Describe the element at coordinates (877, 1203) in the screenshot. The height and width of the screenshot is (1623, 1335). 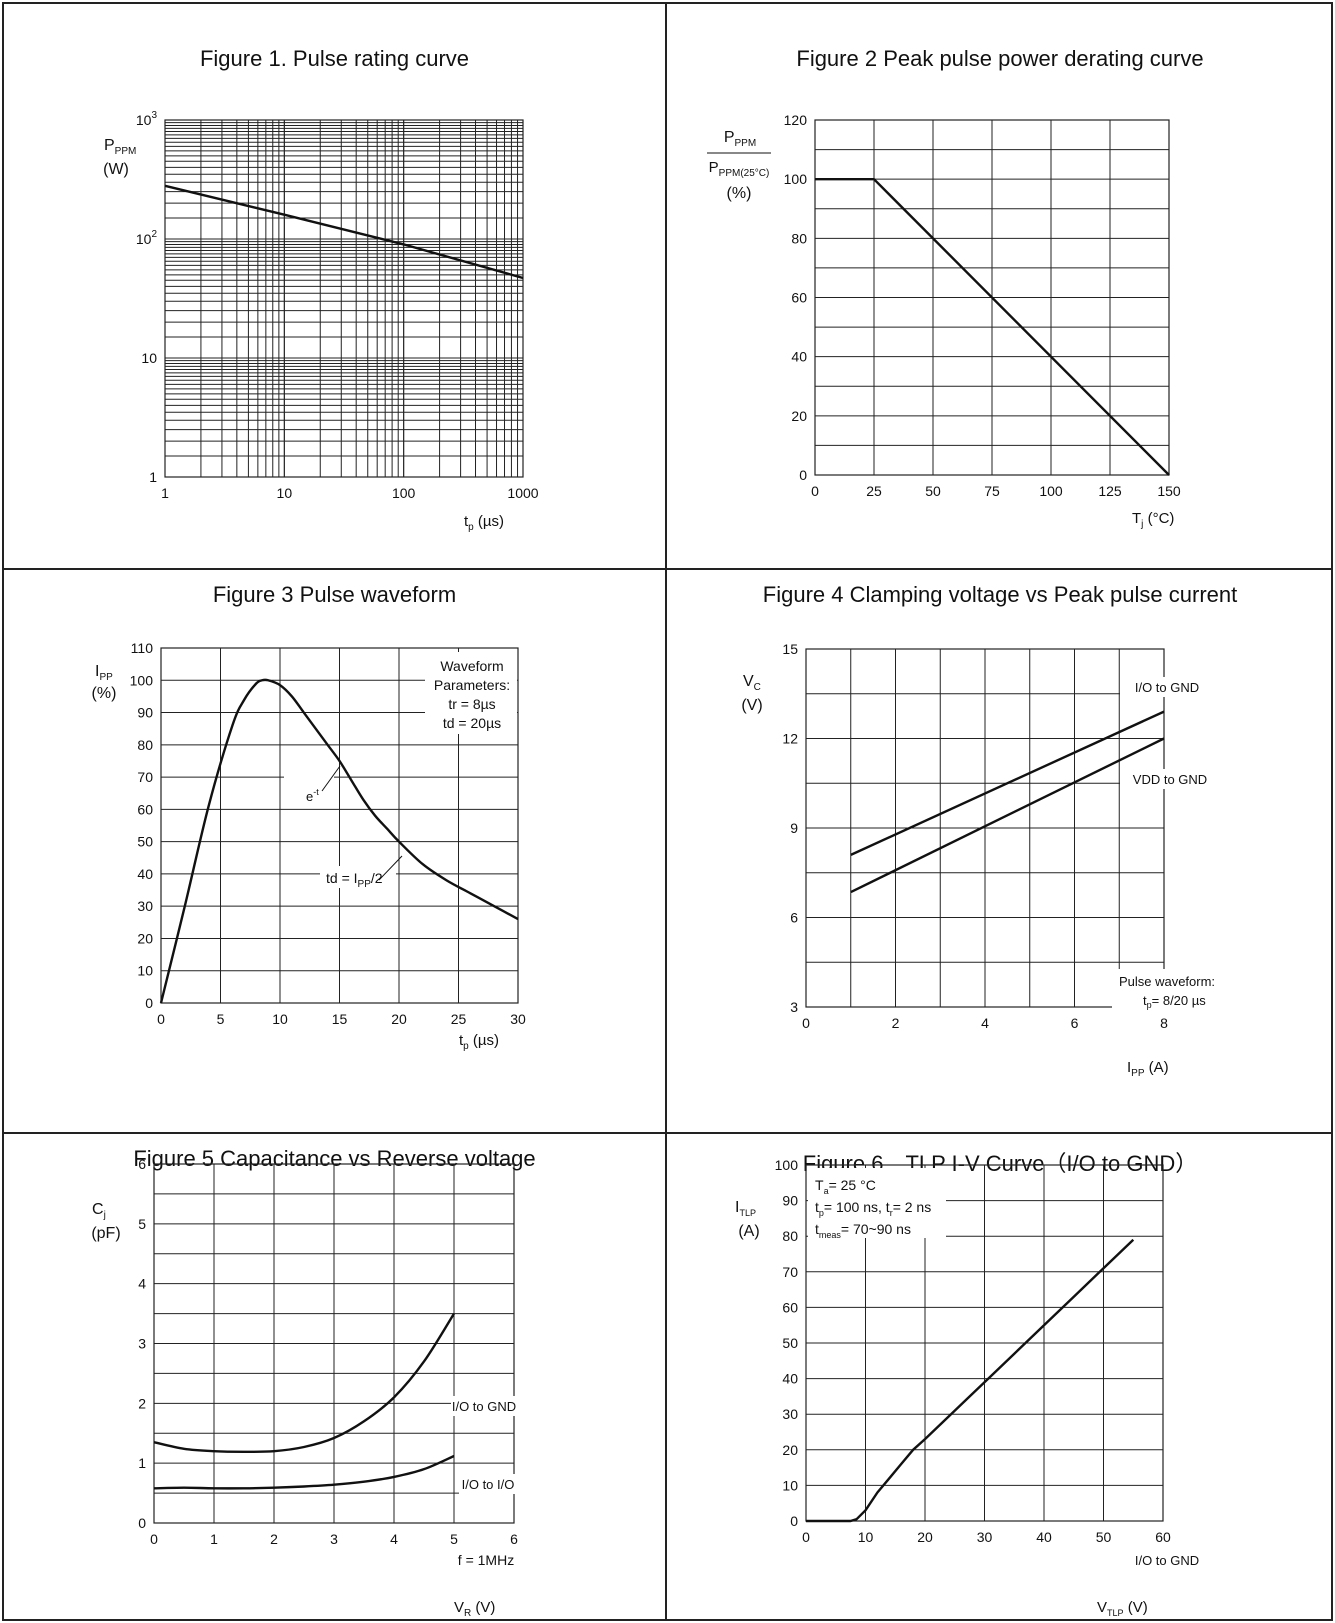
I see `conditions-background` at that location.